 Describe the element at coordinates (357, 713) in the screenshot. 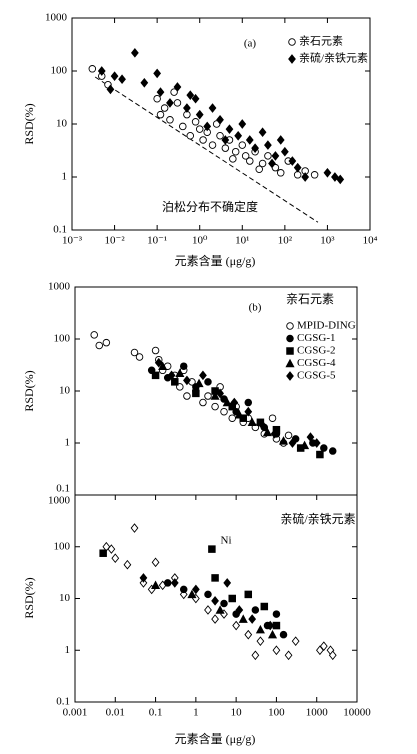

I see `x-tick-label: 10000` at that location.